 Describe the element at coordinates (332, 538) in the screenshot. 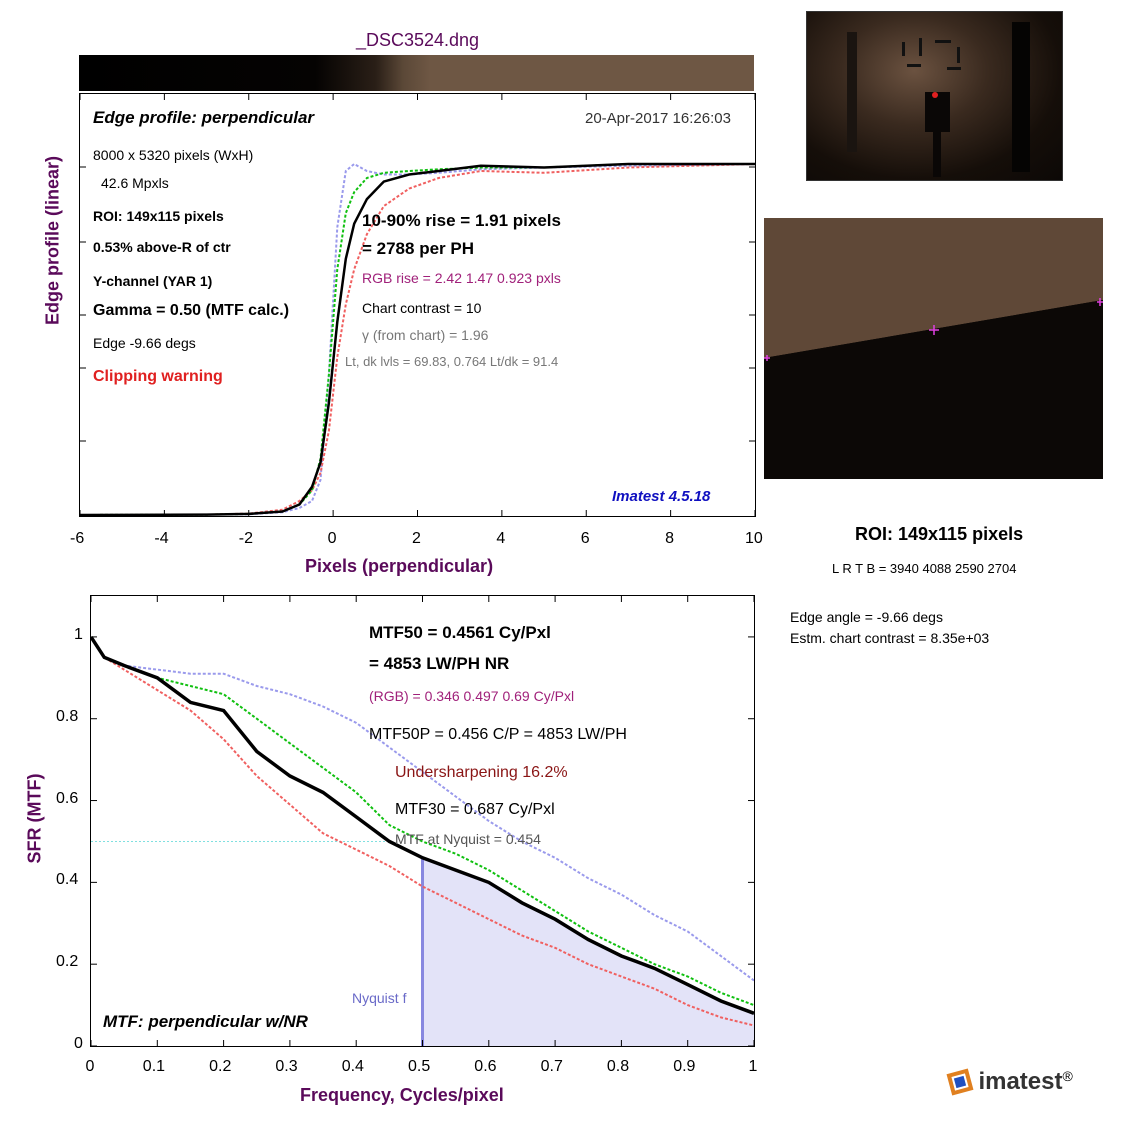

I see `edge-xtick-label: 0` at that location.